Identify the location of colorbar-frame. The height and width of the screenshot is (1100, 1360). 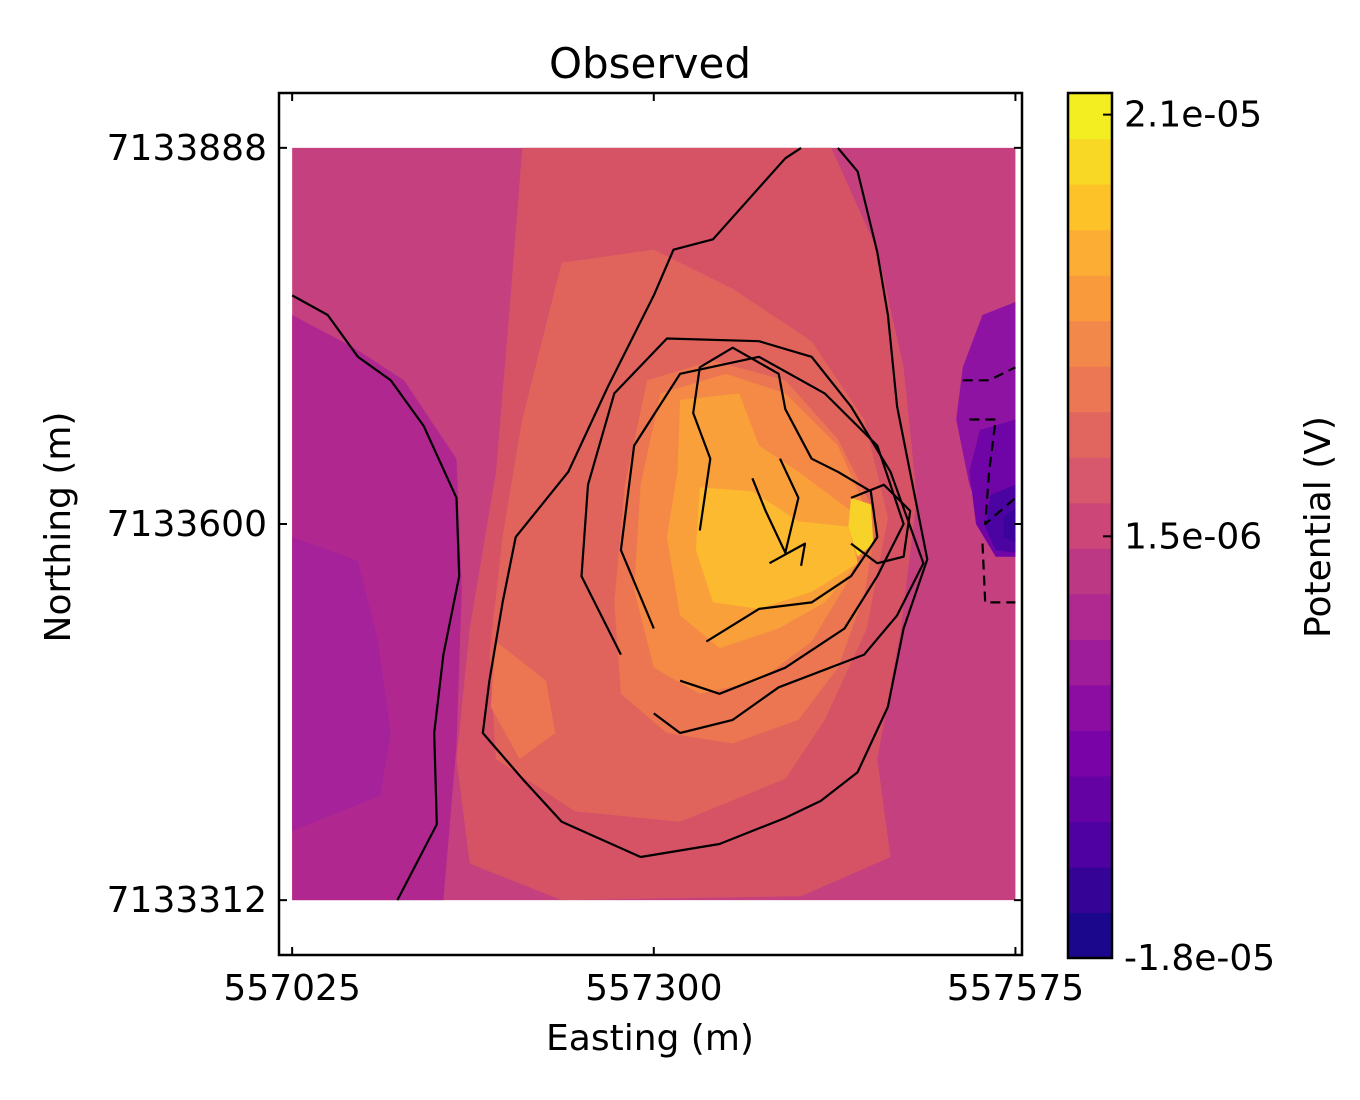
(1090, 525).